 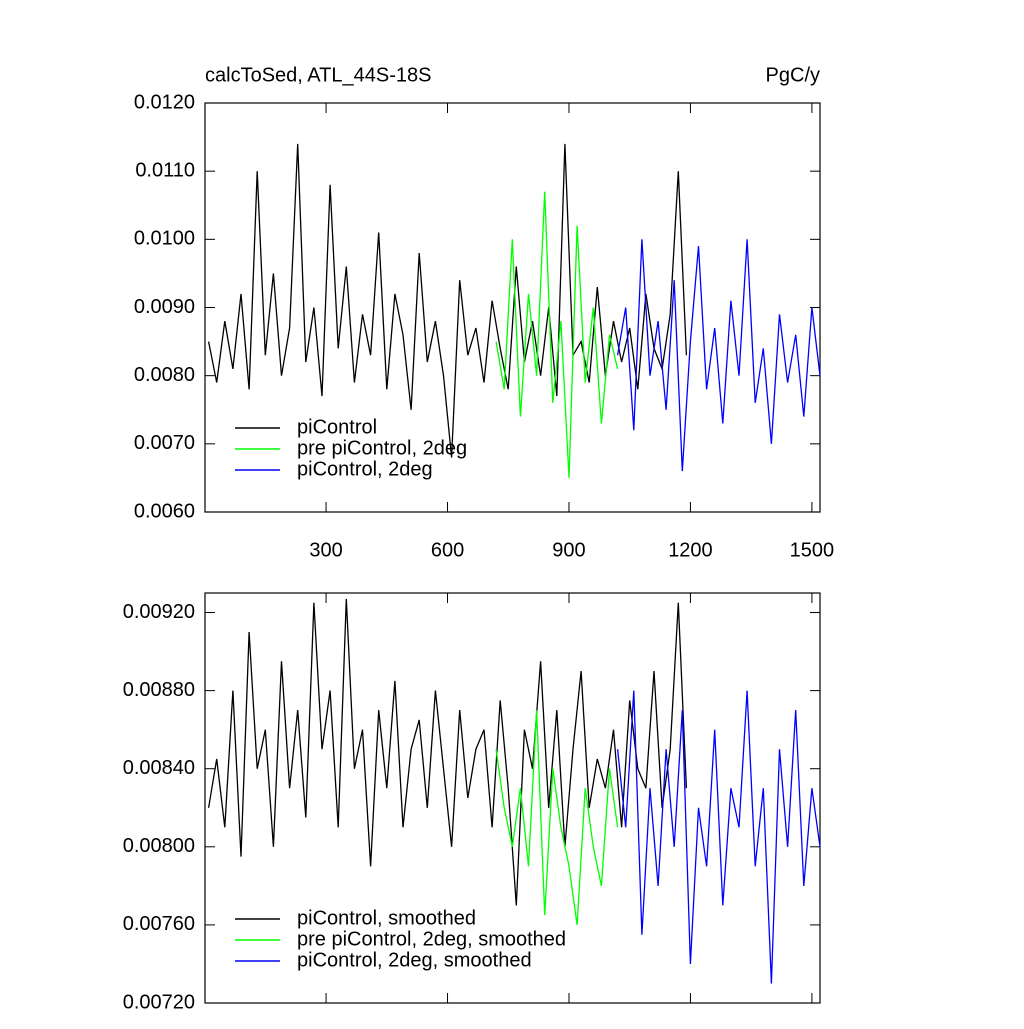 I want to click on legend-label: pre piControl, 2deg, so click(x=382, y=448).